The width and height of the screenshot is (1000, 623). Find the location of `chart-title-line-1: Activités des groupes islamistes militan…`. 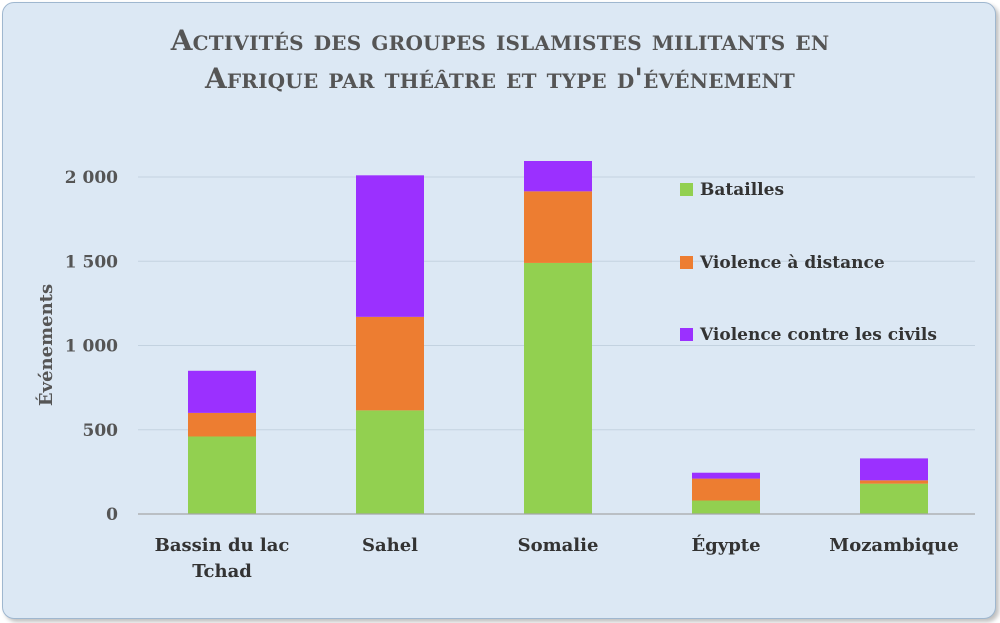

chart-title-line-1: Activités des groupes islamistes militan… is located at coordinates (500, 40).